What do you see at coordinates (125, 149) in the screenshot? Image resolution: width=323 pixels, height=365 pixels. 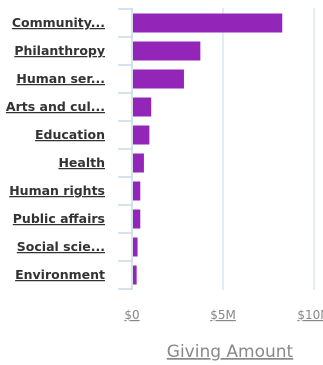 I see `axis-layer` at bounding box center [125, 149].